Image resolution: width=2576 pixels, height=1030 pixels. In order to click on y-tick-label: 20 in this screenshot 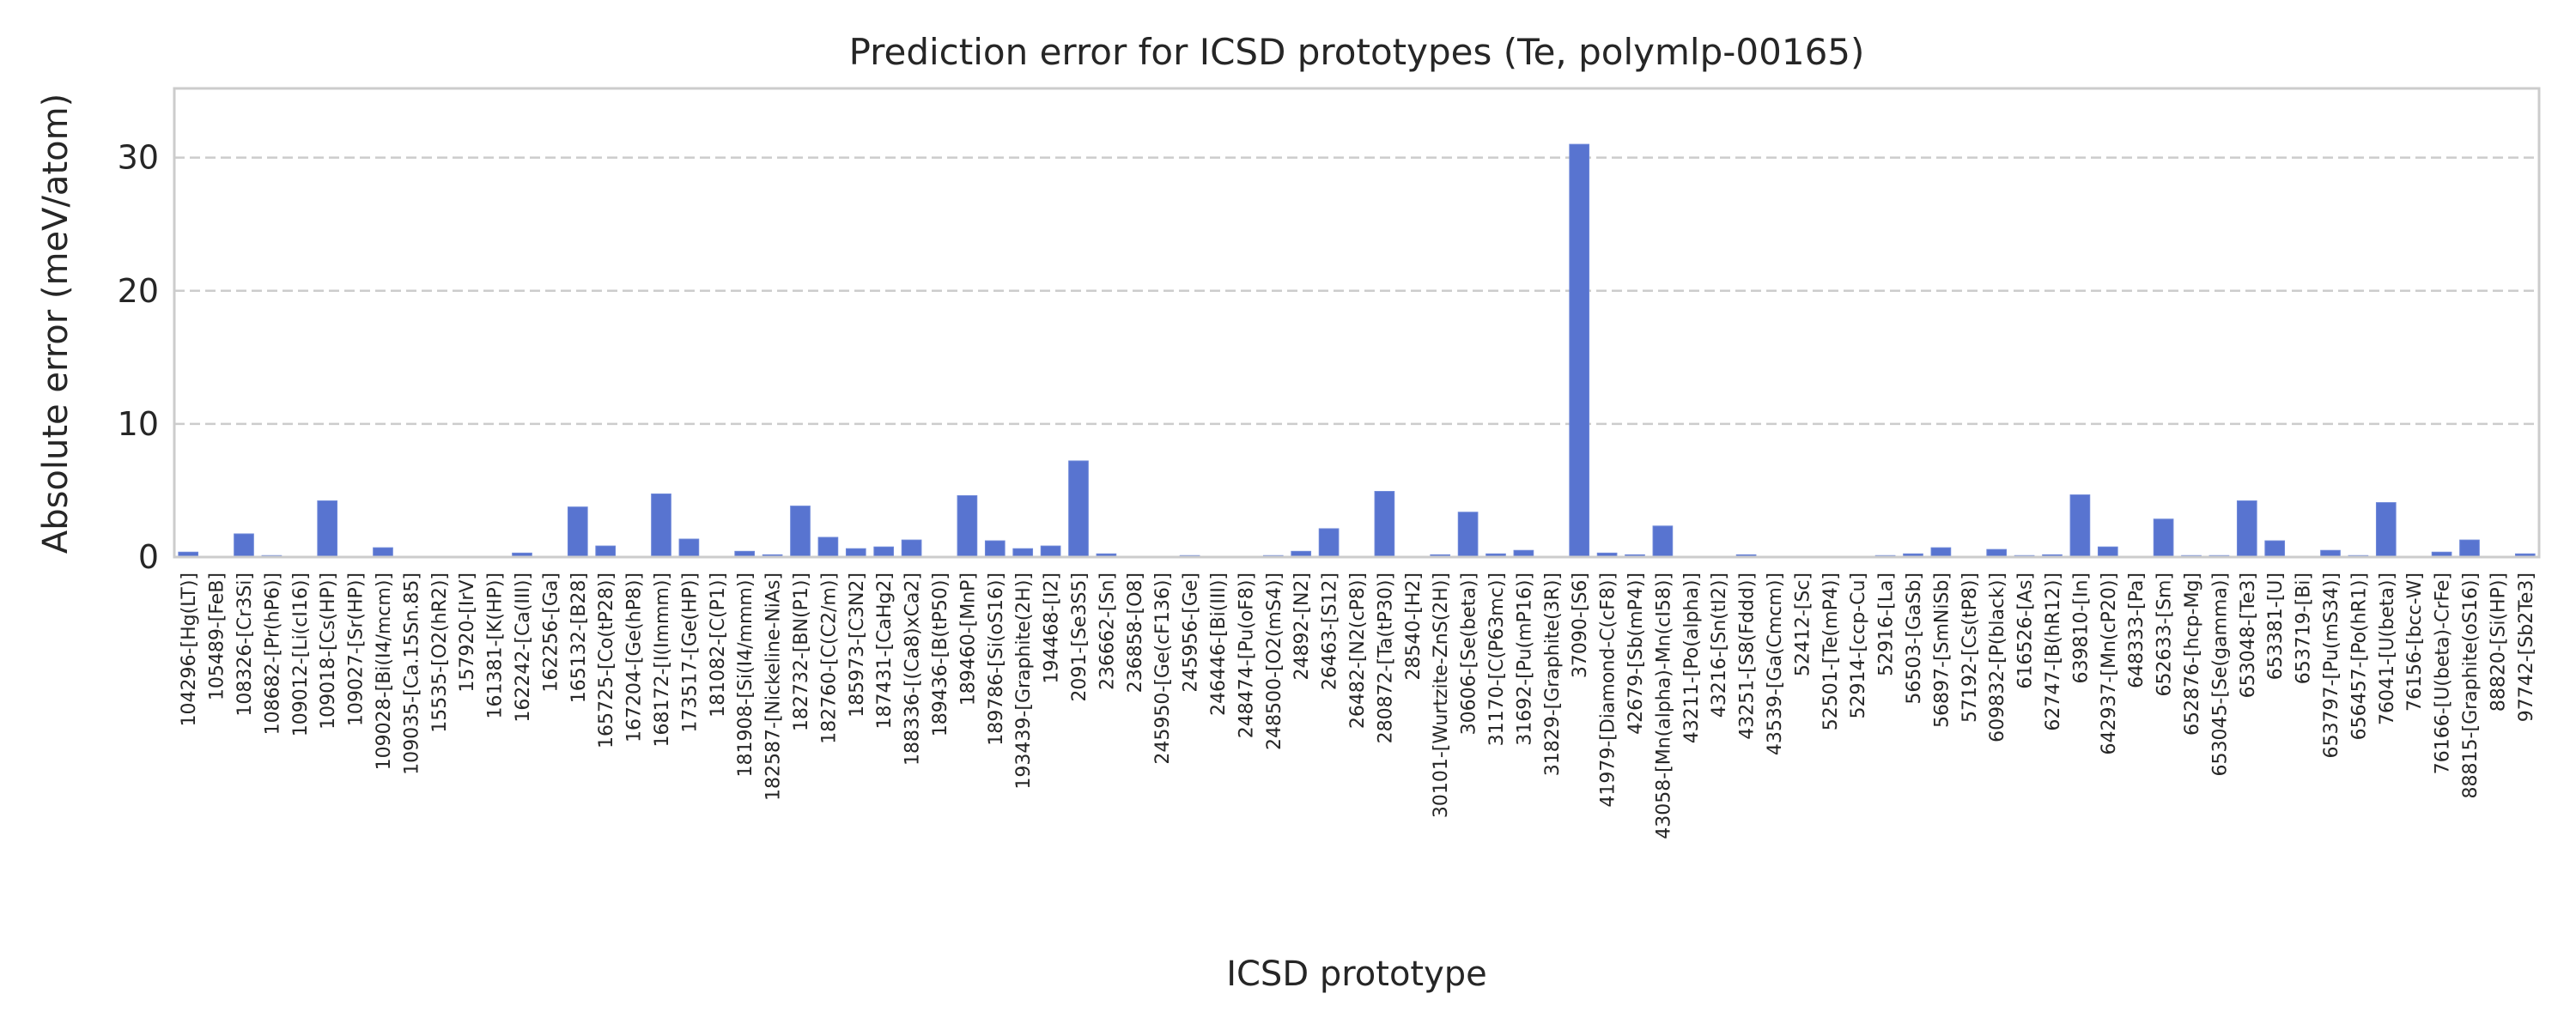, I will do `click(138, 291)`.